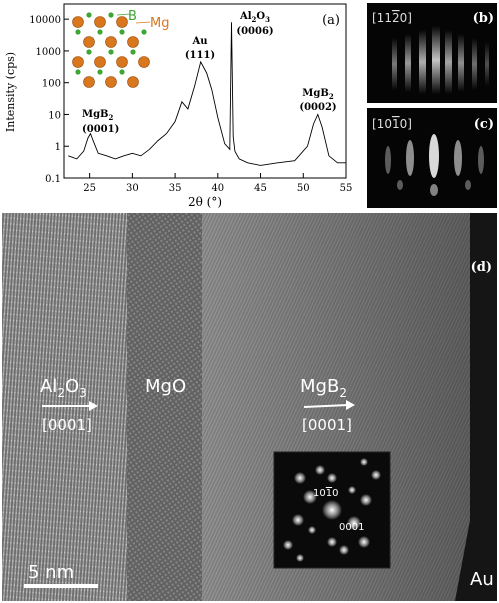  What do you see at coordinates (326, 406) in the screenshot?
I see `mgb2-arrow` at bounding box center [326, 406].